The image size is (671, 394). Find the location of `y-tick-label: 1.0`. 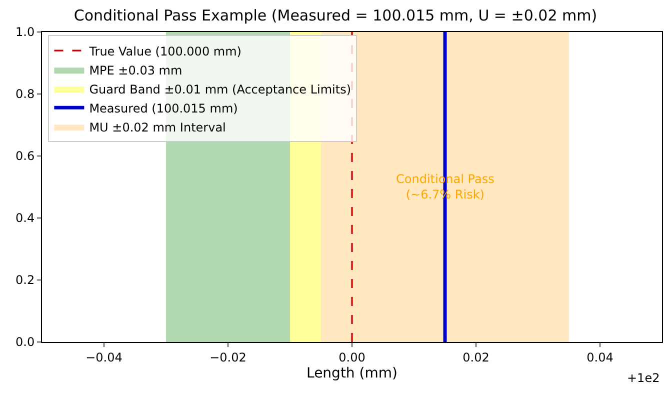

y-tick-label: 1.0 is located at coordinates (25, 32).